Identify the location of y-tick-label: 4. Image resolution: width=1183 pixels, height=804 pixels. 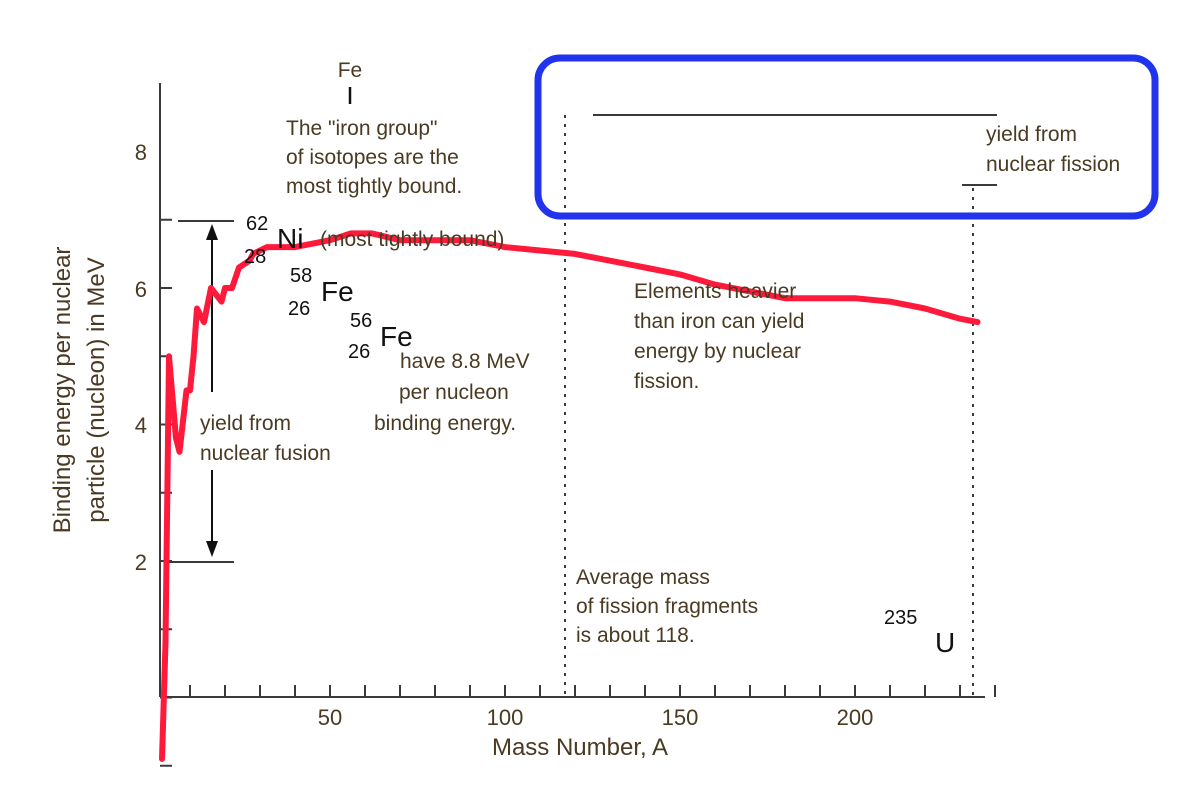
(141, 425).